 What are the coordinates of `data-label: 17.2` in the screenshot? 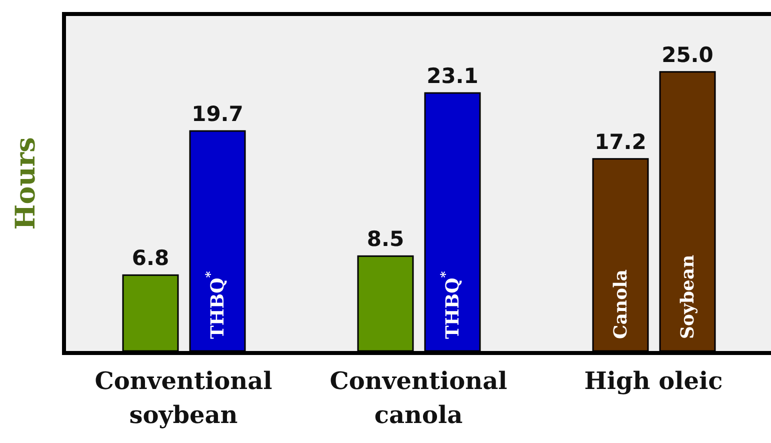 It's located at (620, 142).